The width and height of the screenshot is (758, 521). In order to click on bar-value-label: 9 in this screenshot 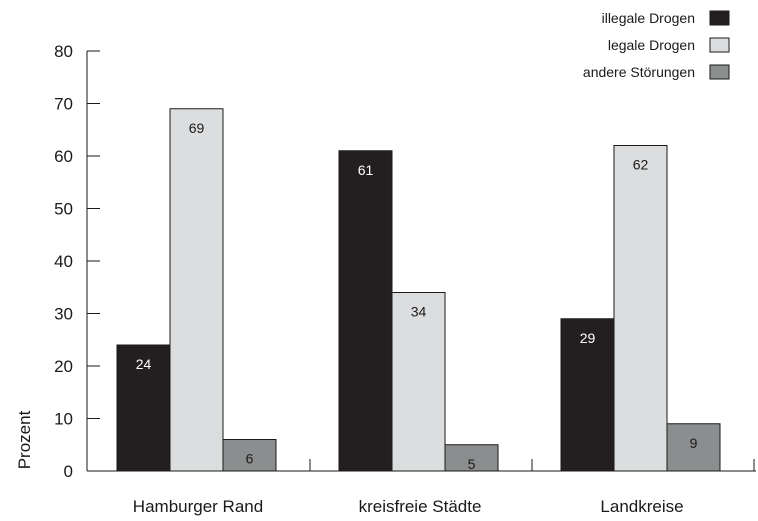, I will do `click(694, 443)`.